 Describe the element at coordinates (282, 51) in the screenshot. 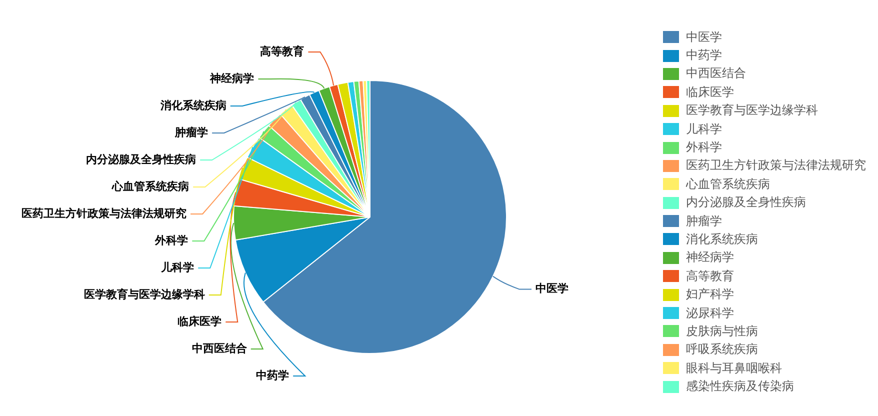

I see `slice-label: 高等教育` at that location.